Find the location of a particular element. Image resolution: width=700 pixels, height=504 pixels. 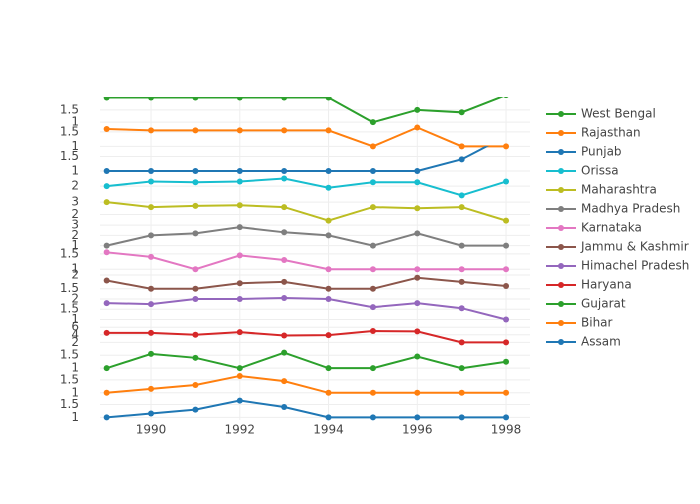

x-tick-label: 1996 is located at coordinates (417, 430).